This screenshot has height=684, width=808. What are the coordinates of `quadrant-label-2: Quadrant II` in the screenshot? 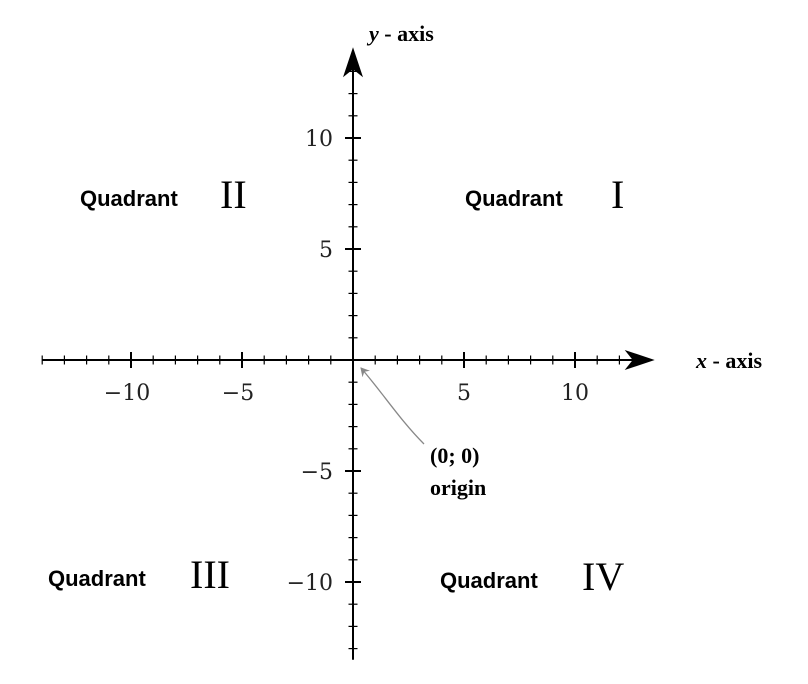 It's located at (163, 194).